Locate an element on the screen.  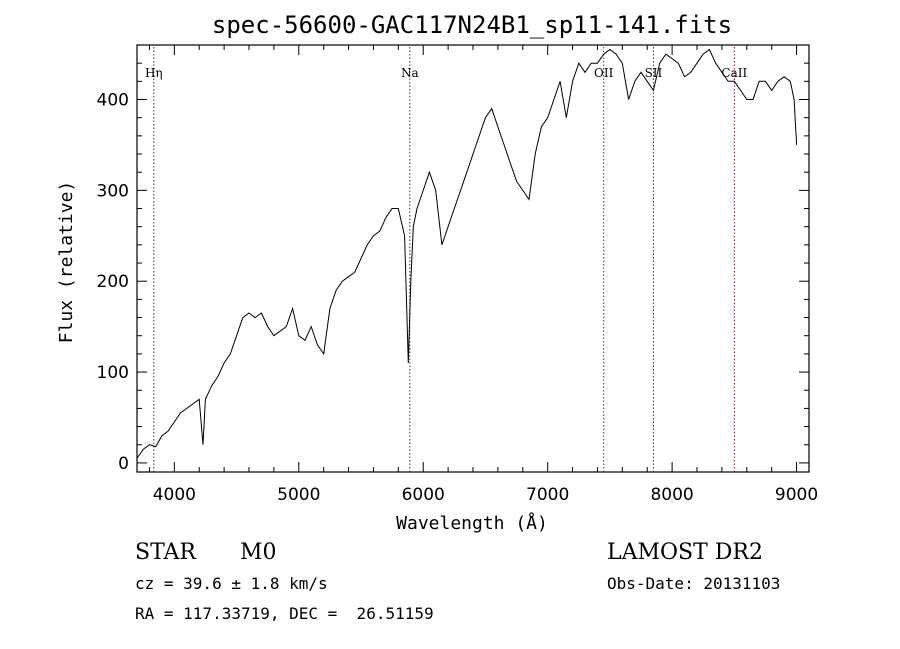
y-axis-label: Flux (relative) is located at coordinates (66, 262).